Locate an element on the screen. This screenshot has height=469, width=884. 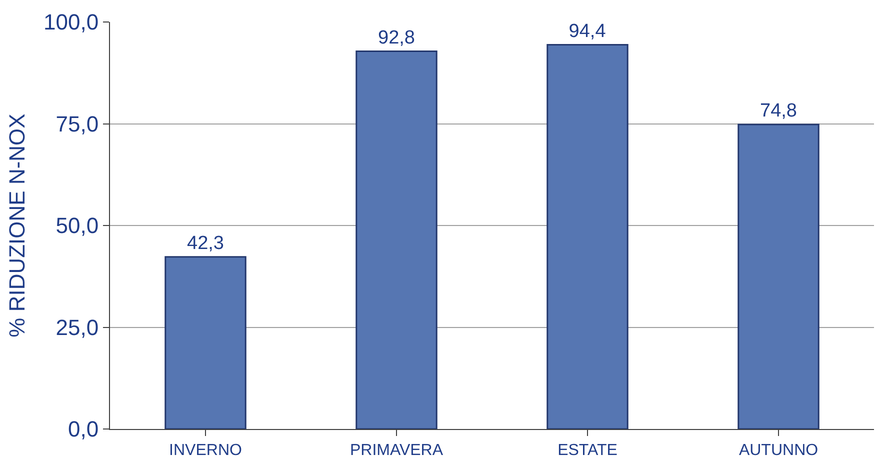
x-tick-label: INVERNO is located at coordinates (205, 451).